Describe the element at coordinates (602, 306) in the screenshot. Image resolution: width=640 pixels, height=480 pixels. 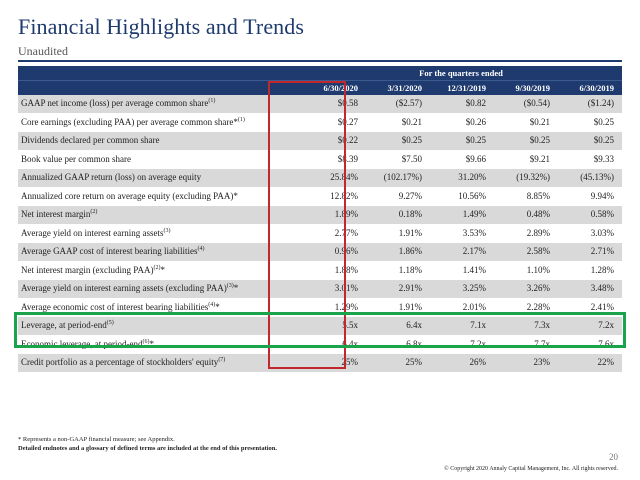
I see `table-cell: 2.41%` at that location.